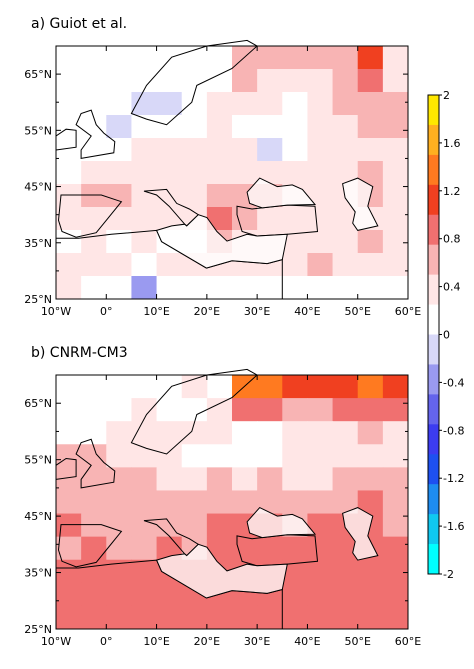  Describe the element at coordinates (452, 191) in the screenshot. I see `colorbar-tick-label: 1.2` at that location.